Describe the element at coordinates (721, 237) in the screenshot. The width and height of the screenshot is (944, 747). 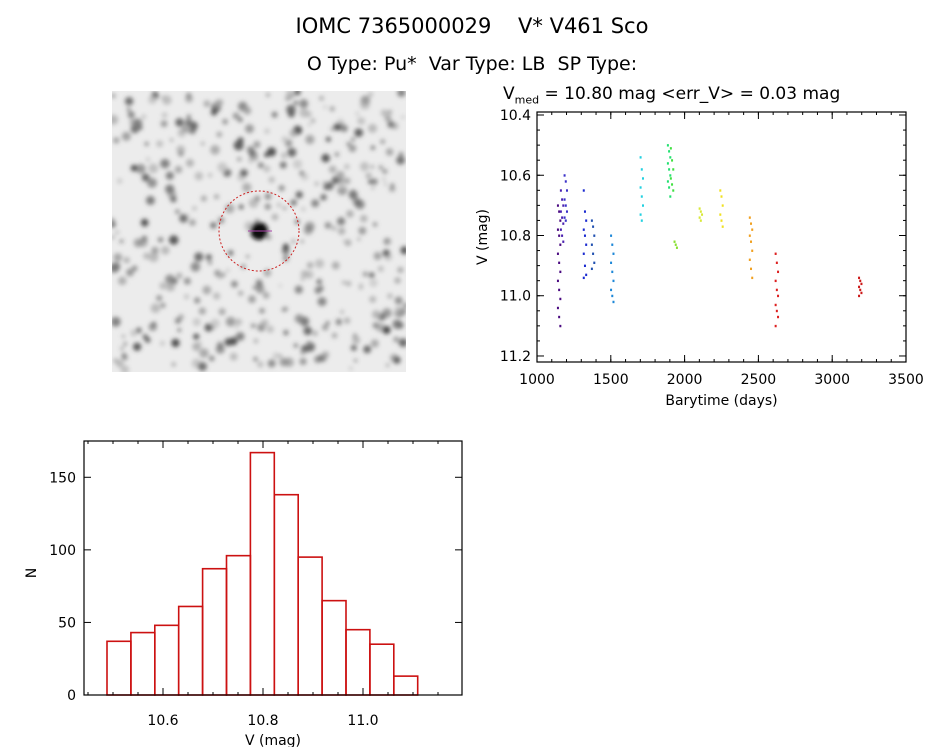
I see `plot-frame` at that location.